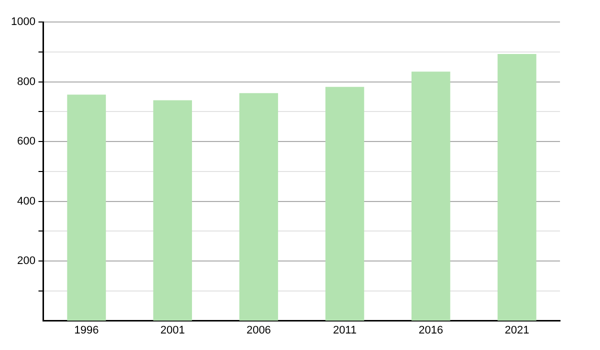 The image size is (600, 350). What do you see at coordinates (344, 330) in the screenshot?
I see `x-tick-label: 2011` at bounding box center [344, 330].